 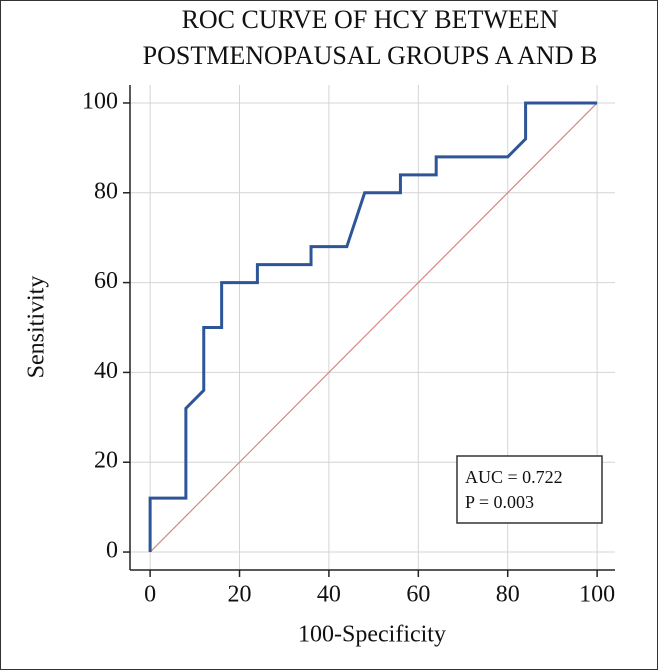 I want to click on x-tick-label: 0, so click(x=150, y=595).